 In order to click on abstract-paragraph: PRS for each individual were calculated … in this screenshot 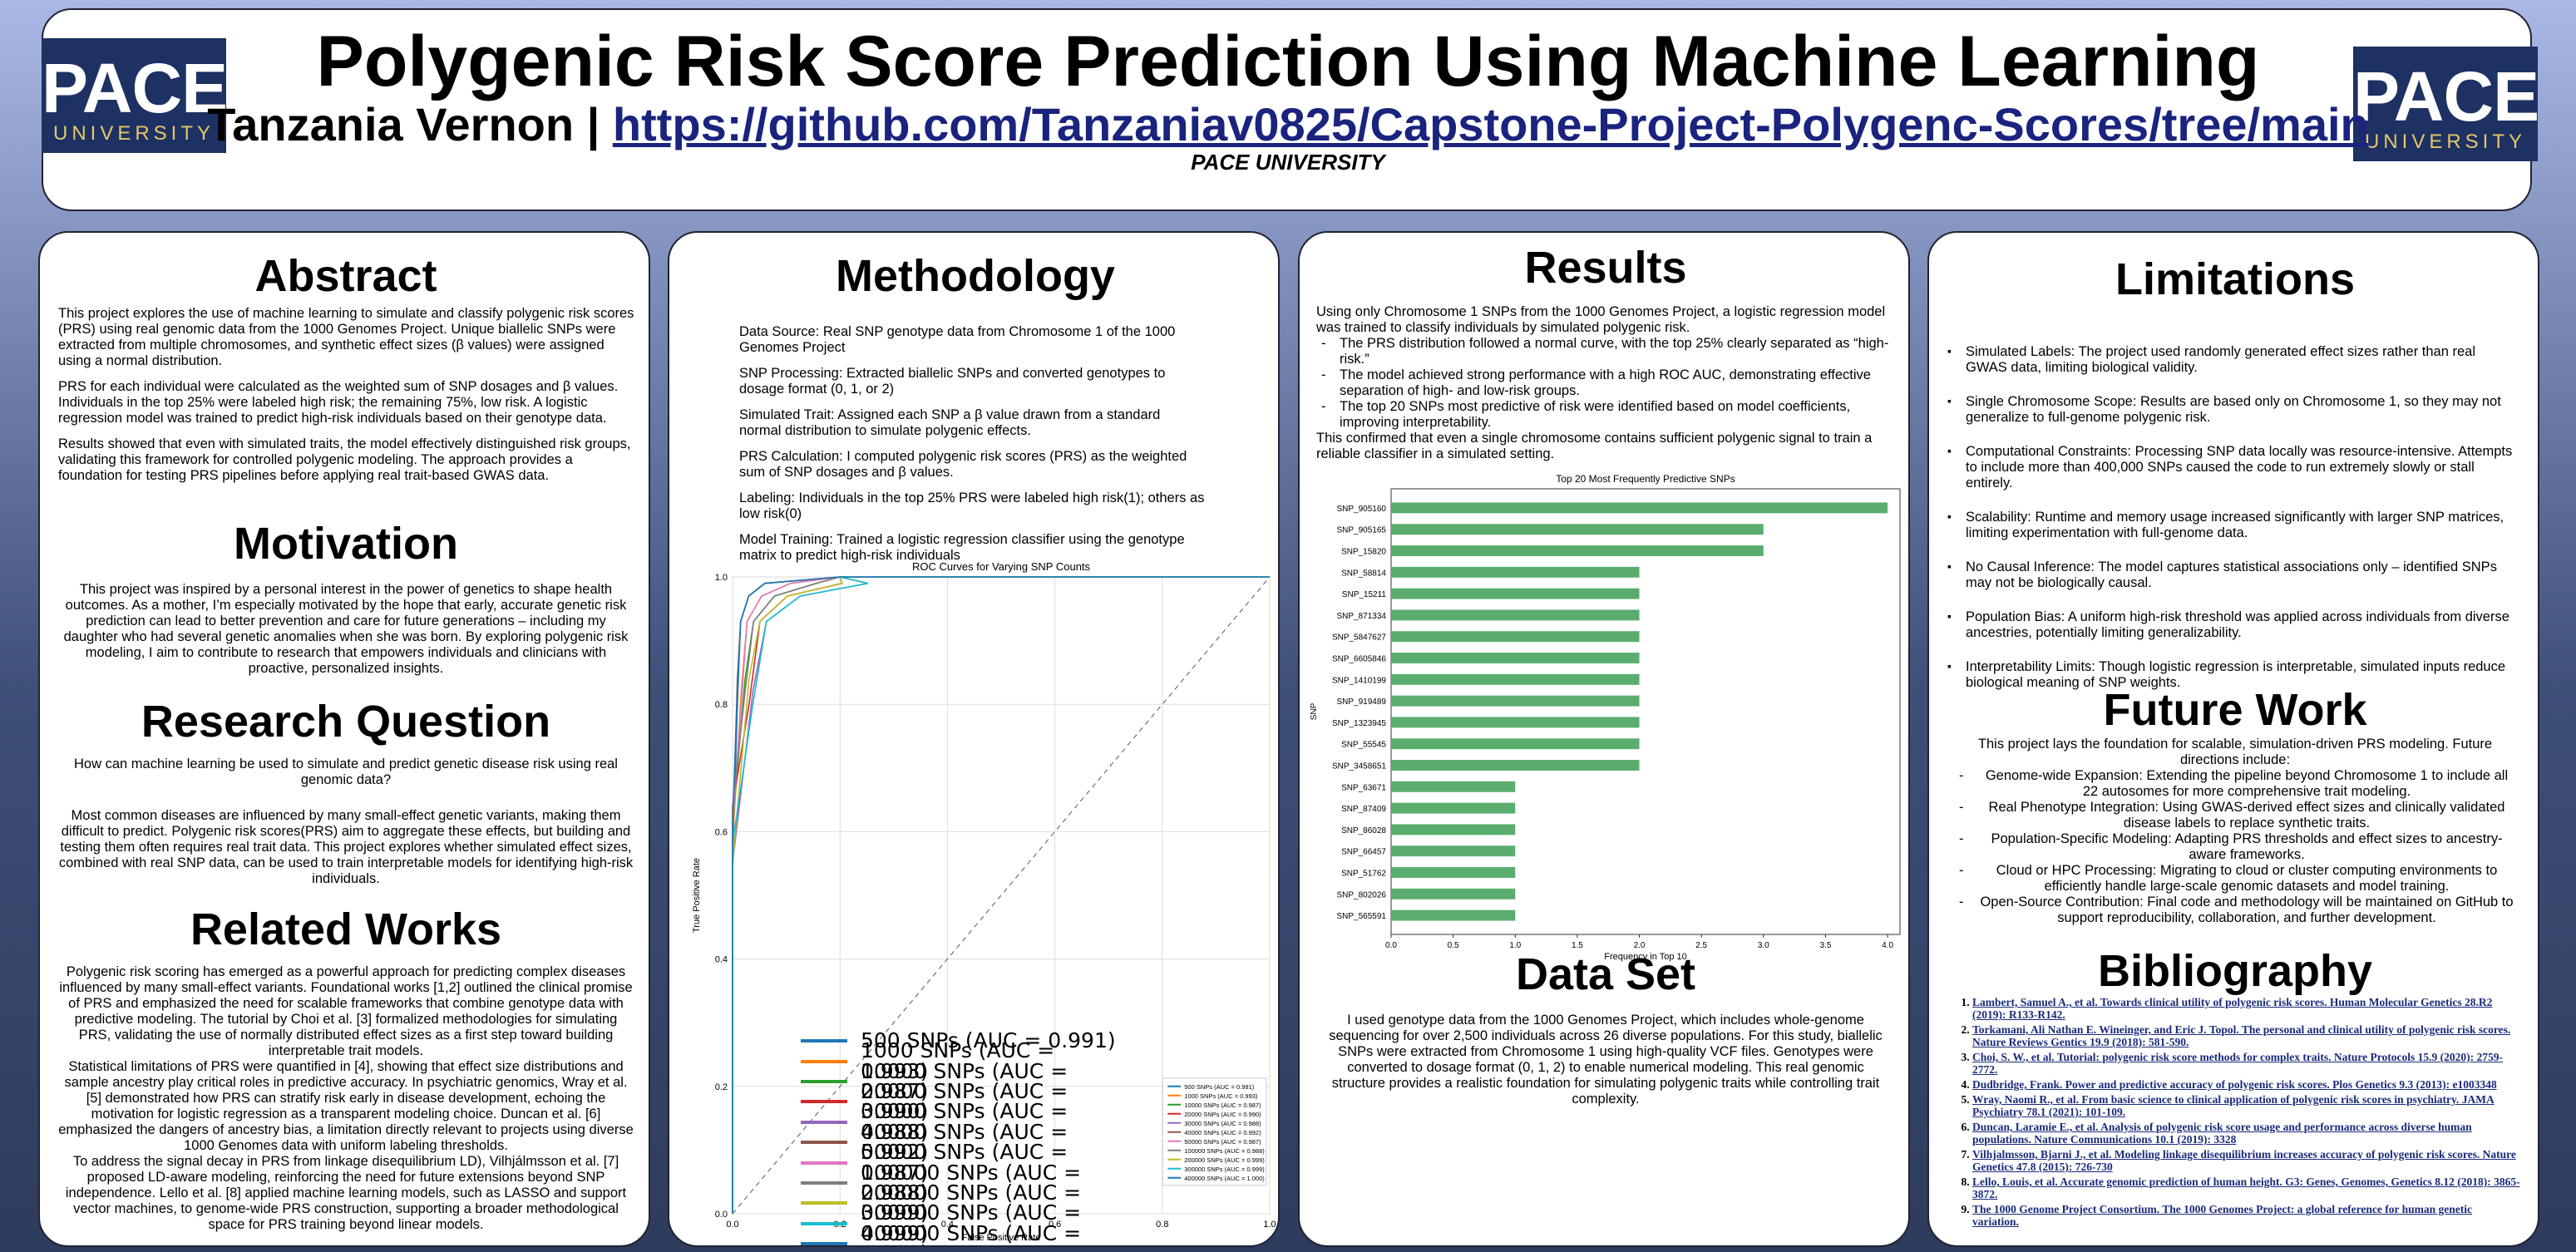, I will do `click(338, 402)`.